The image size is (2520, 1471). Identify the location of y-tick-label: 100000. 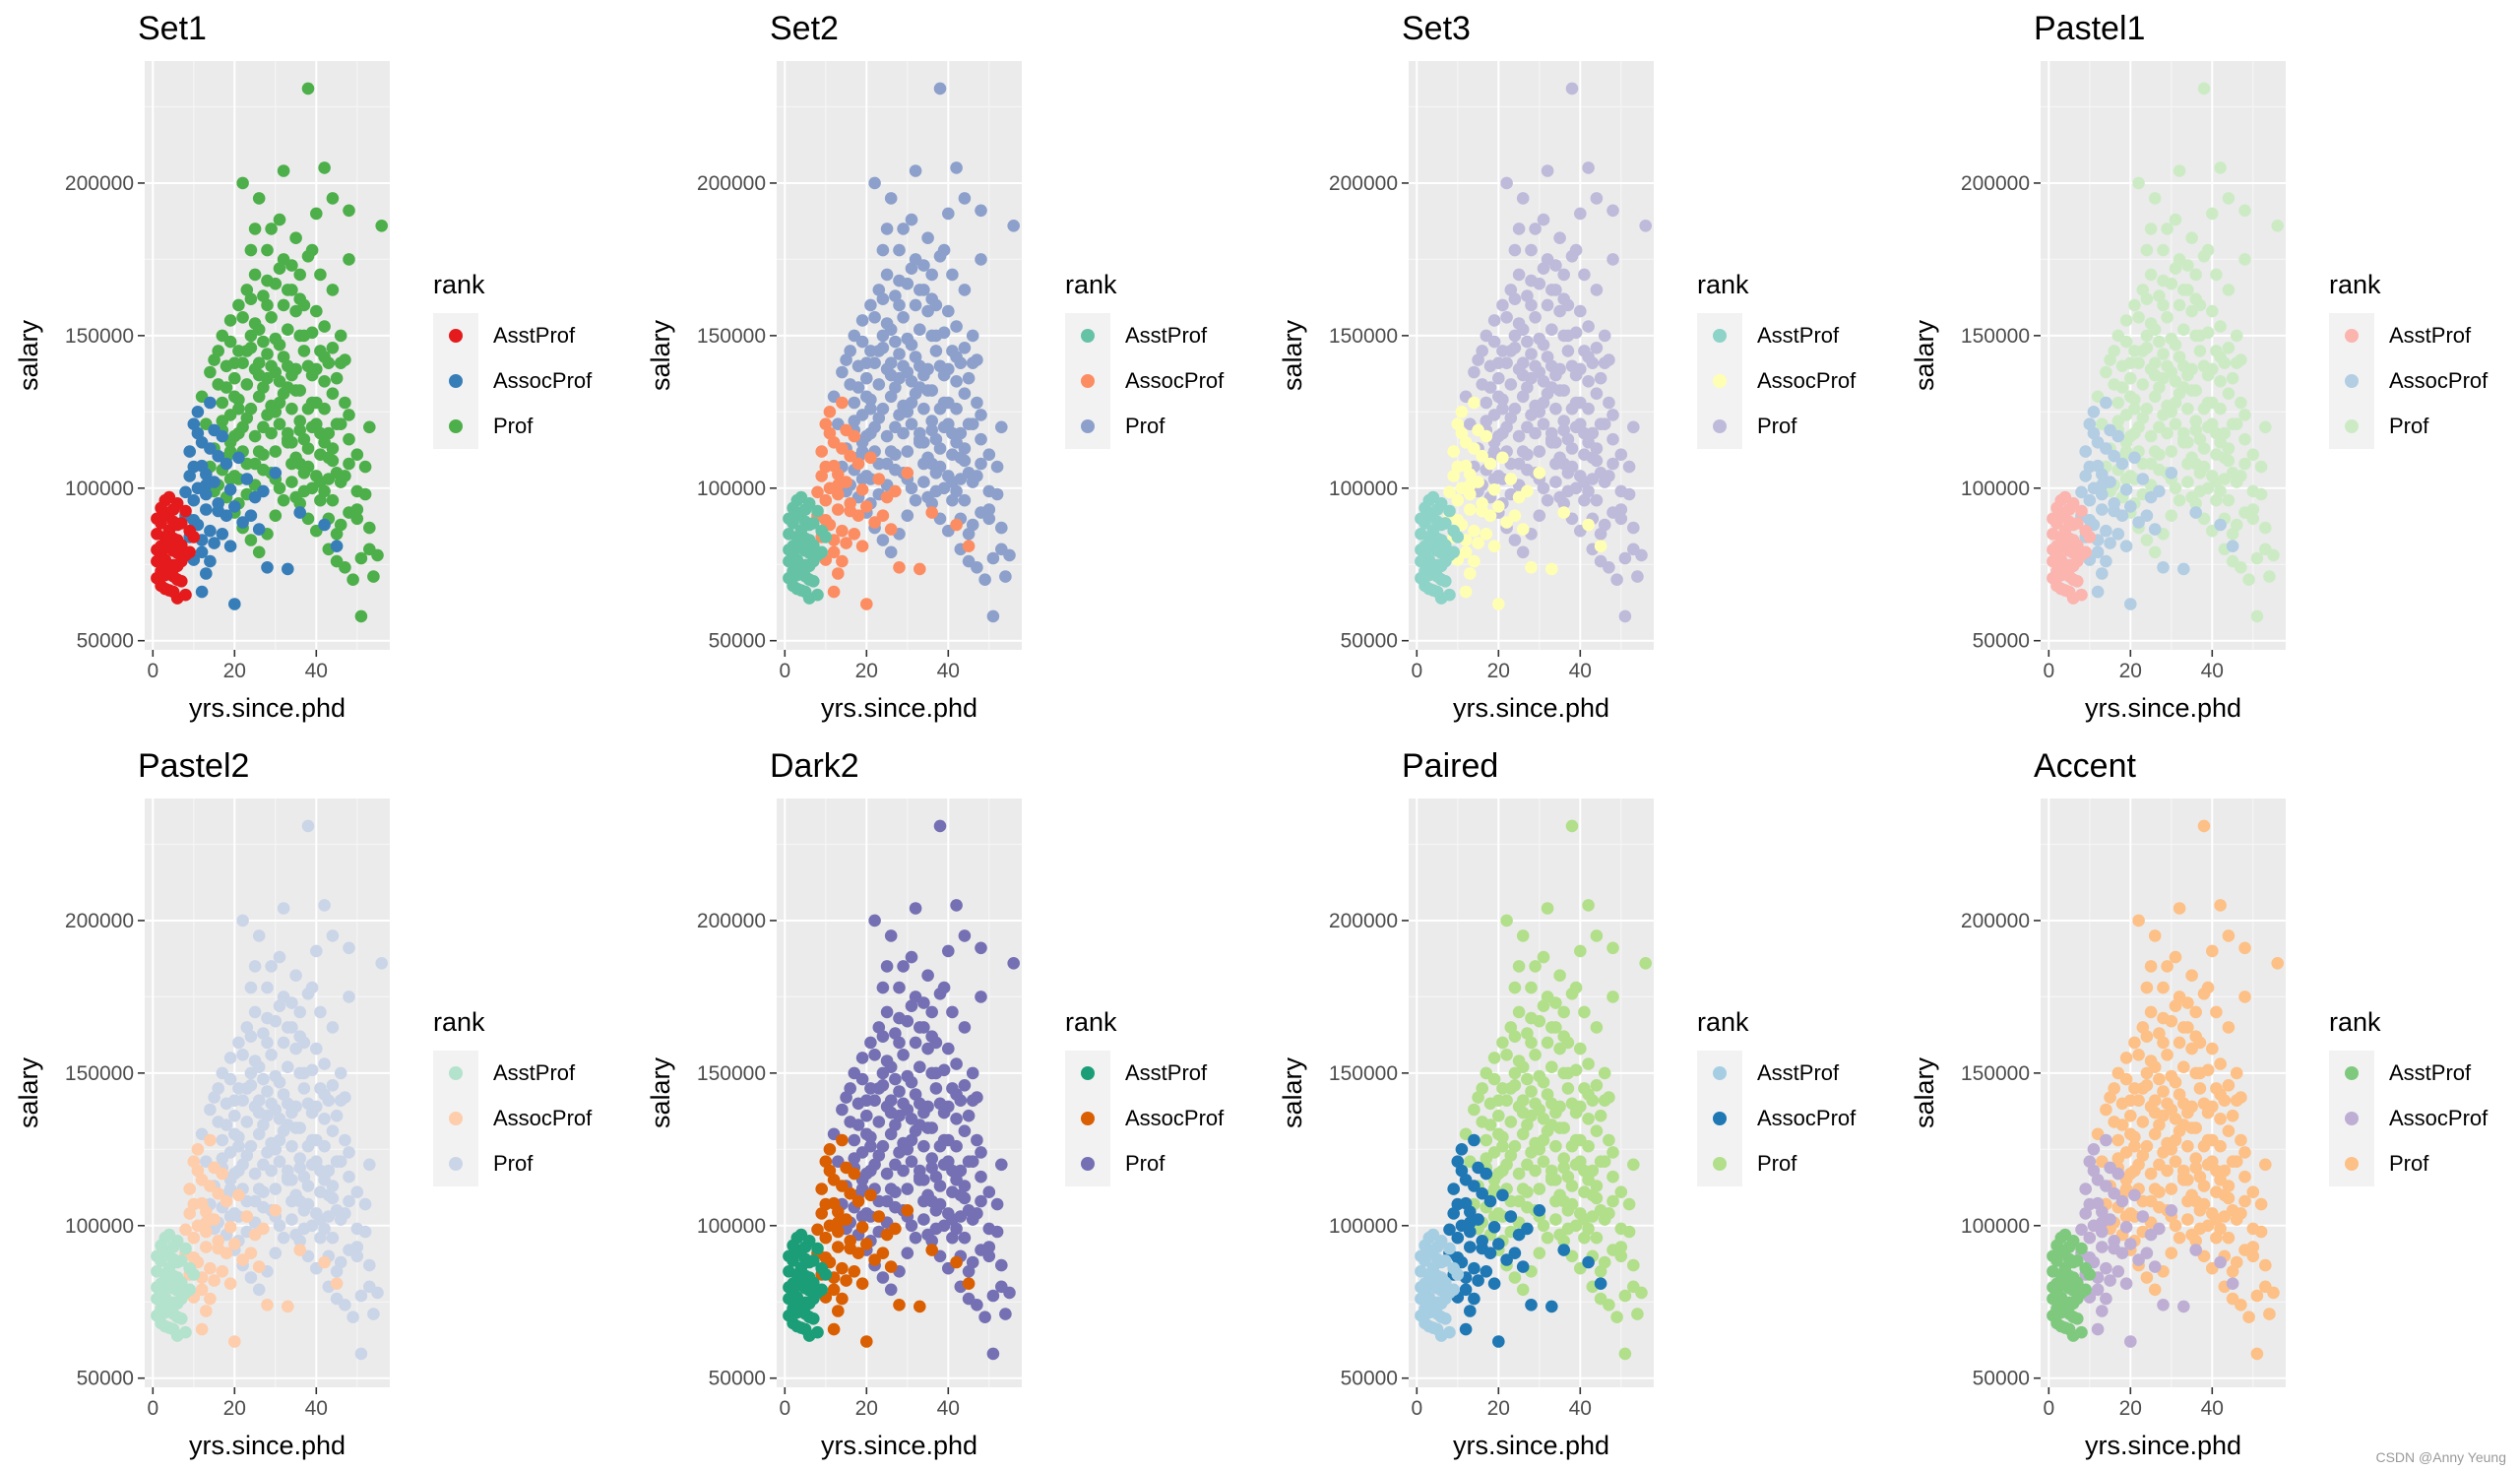
(731, 1226).